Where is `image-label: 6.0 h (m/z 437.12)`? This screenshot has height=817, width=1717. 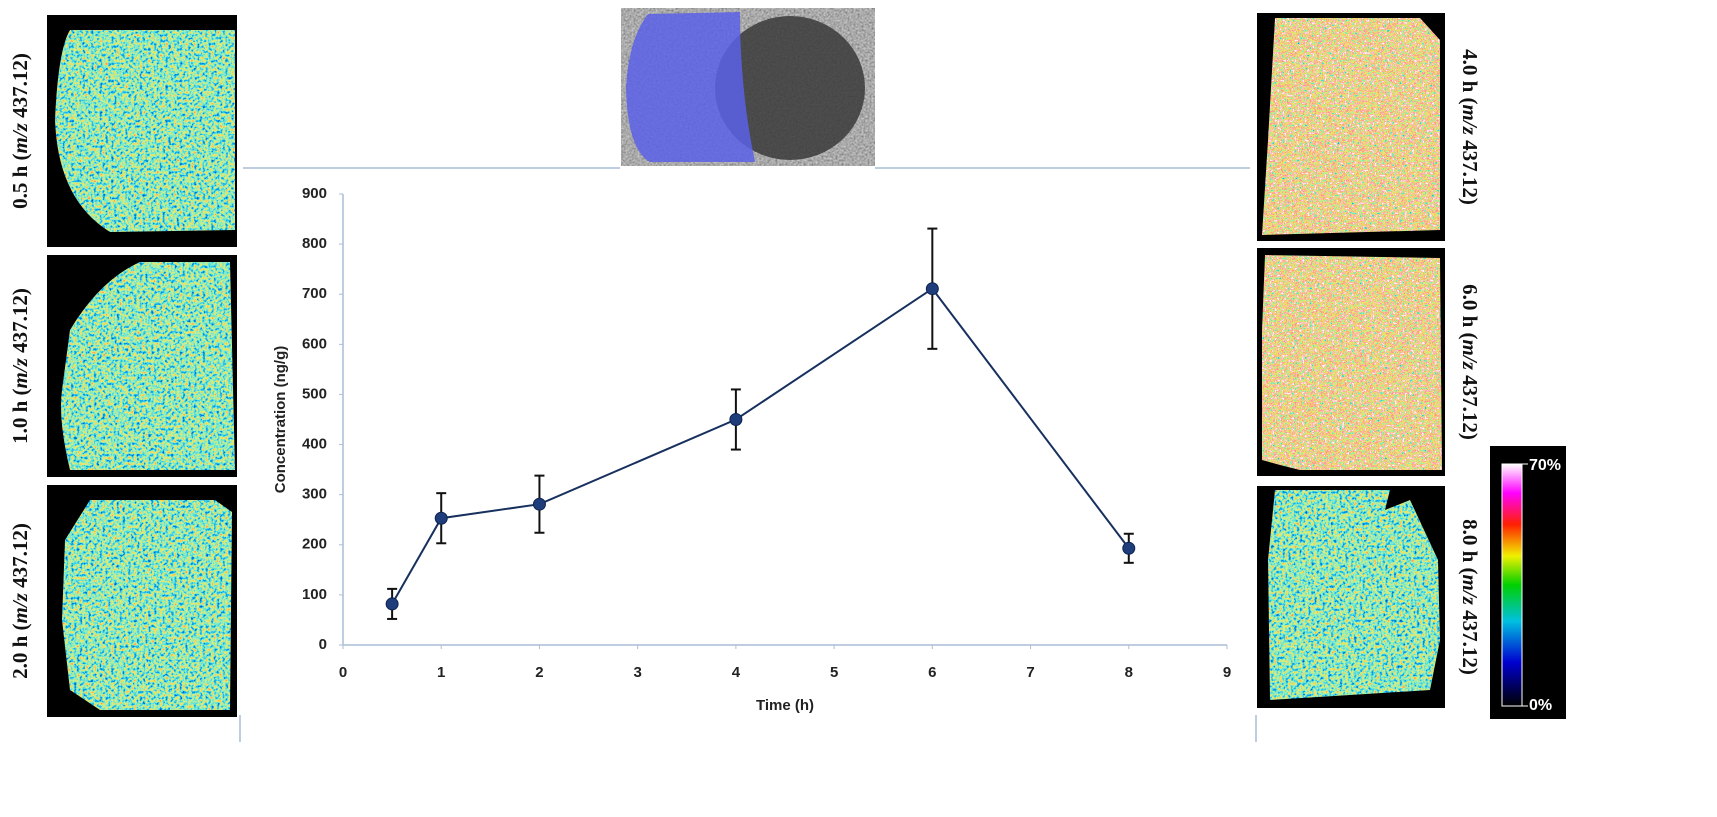 image-label: 6.0 h (m/z 437.12) is located at coordinates (1470, 362).